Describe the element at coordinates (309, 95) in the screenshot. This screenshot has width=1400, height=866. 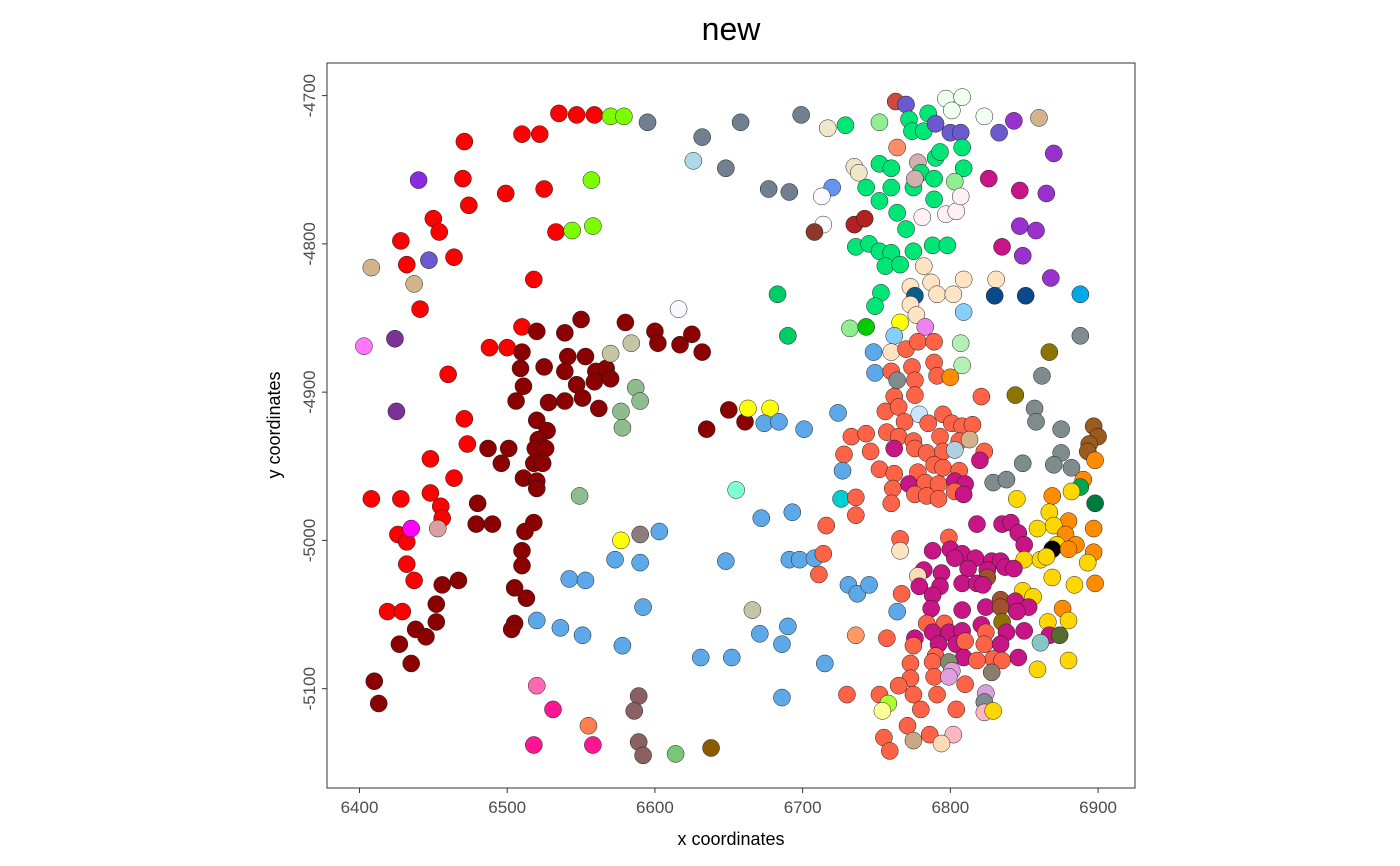
I see `y-tick-label: -4700` at that location.